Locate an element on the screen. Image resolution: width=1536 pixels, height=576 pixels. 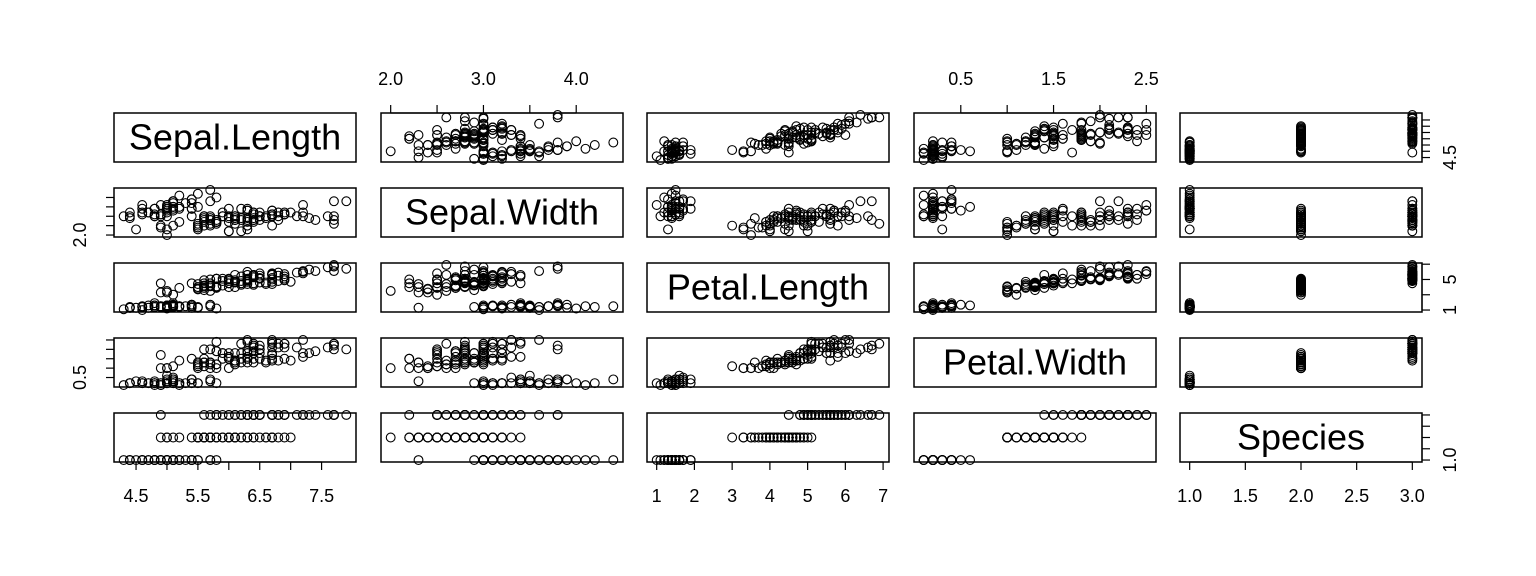
top-axis-petal-width: 0.5 1.5 2.5 is located at coordinates (1053, 91).